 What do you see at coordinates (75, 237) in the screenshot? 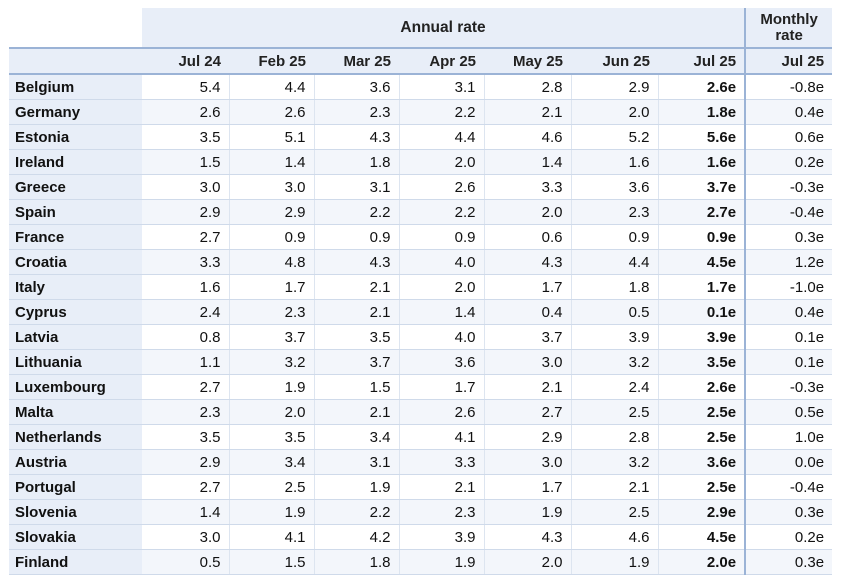
I see `country-label: France` at bounding box center [75, 237].